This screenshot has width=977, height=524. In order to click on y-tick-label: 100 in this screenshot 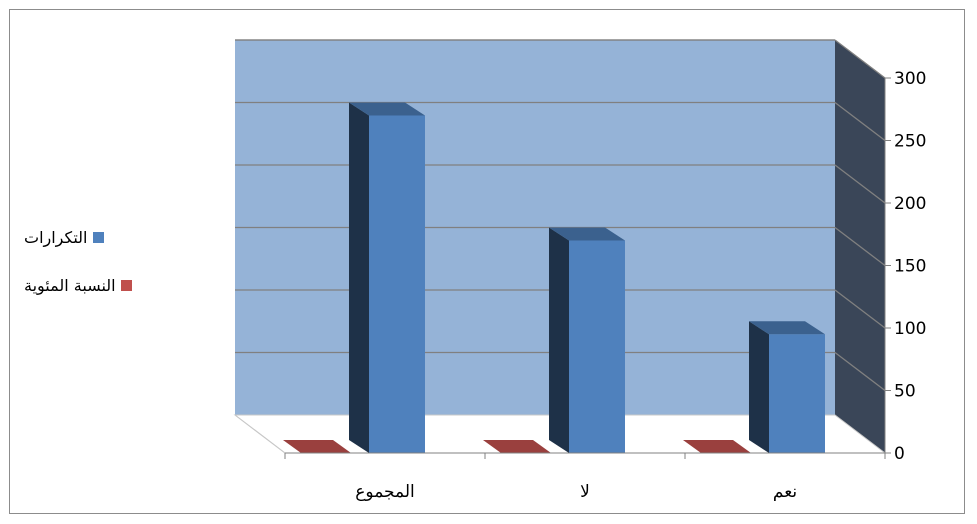, I will do `click(910, 329)`.